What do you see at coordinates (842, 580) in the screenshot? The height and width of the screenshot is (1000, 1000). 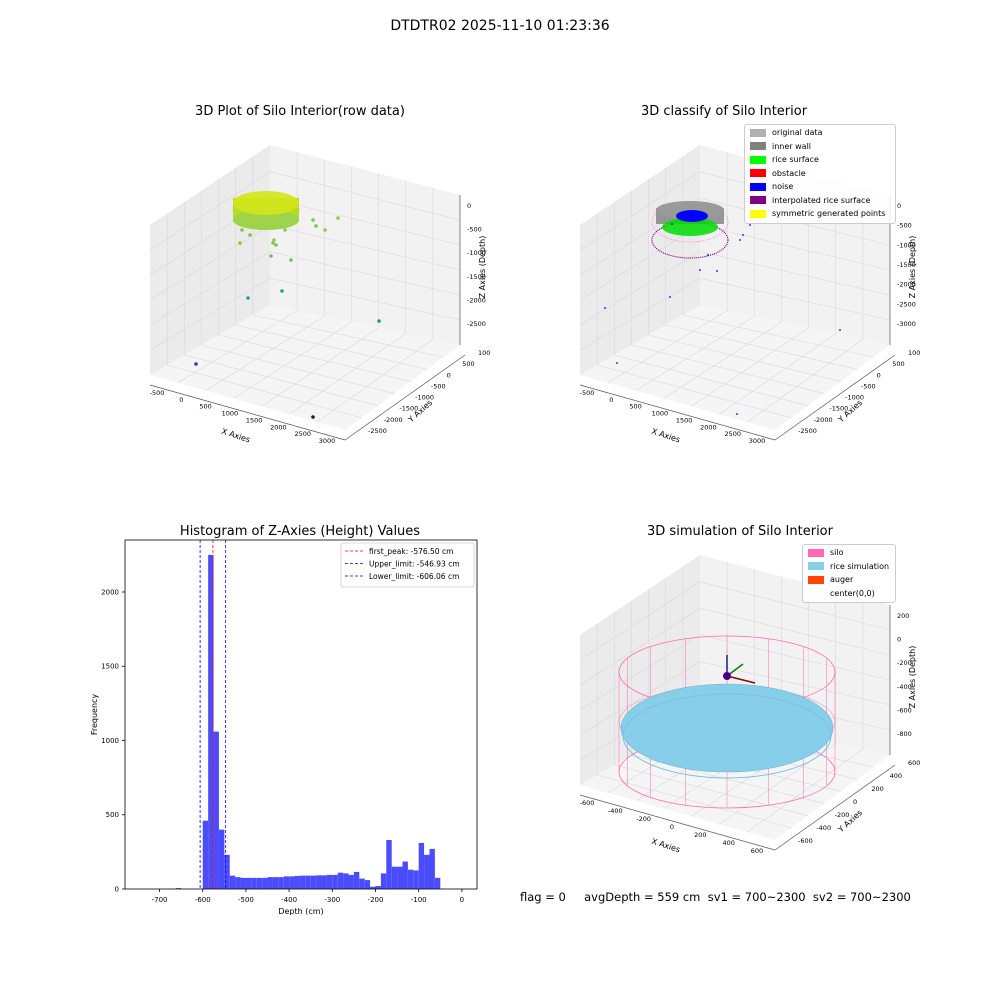 I see `legend-label: auger` at bounding box center [842, 580].